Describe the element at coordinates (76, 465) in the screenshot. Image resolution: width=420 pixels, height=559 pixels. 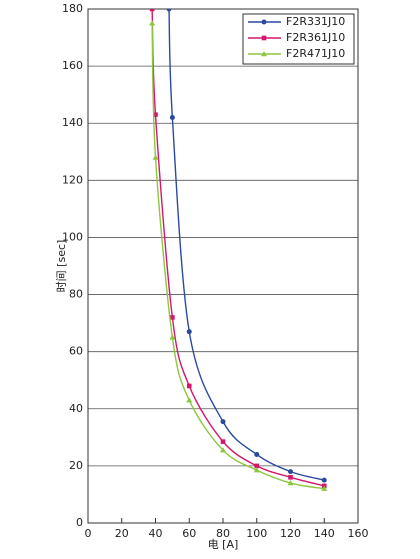
I see `y-tick-label: 20` at that location.